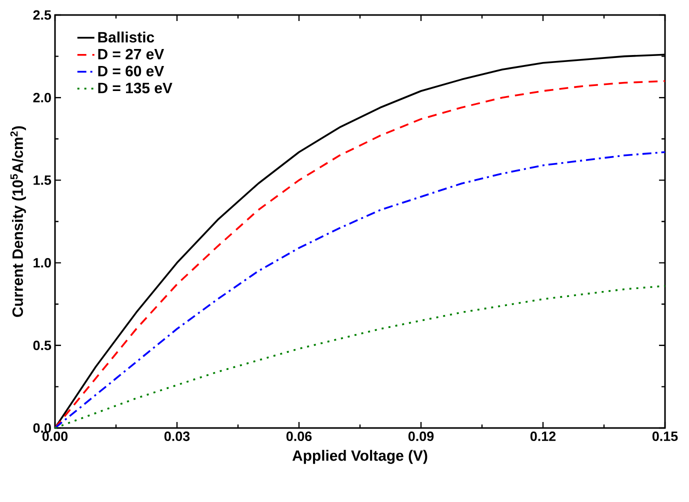 The height and width of the screenshot is (502, 689). Describe the element at coordinates (421, 437) in the screenshot. I see `x-tick-label: 0.09` at that location.